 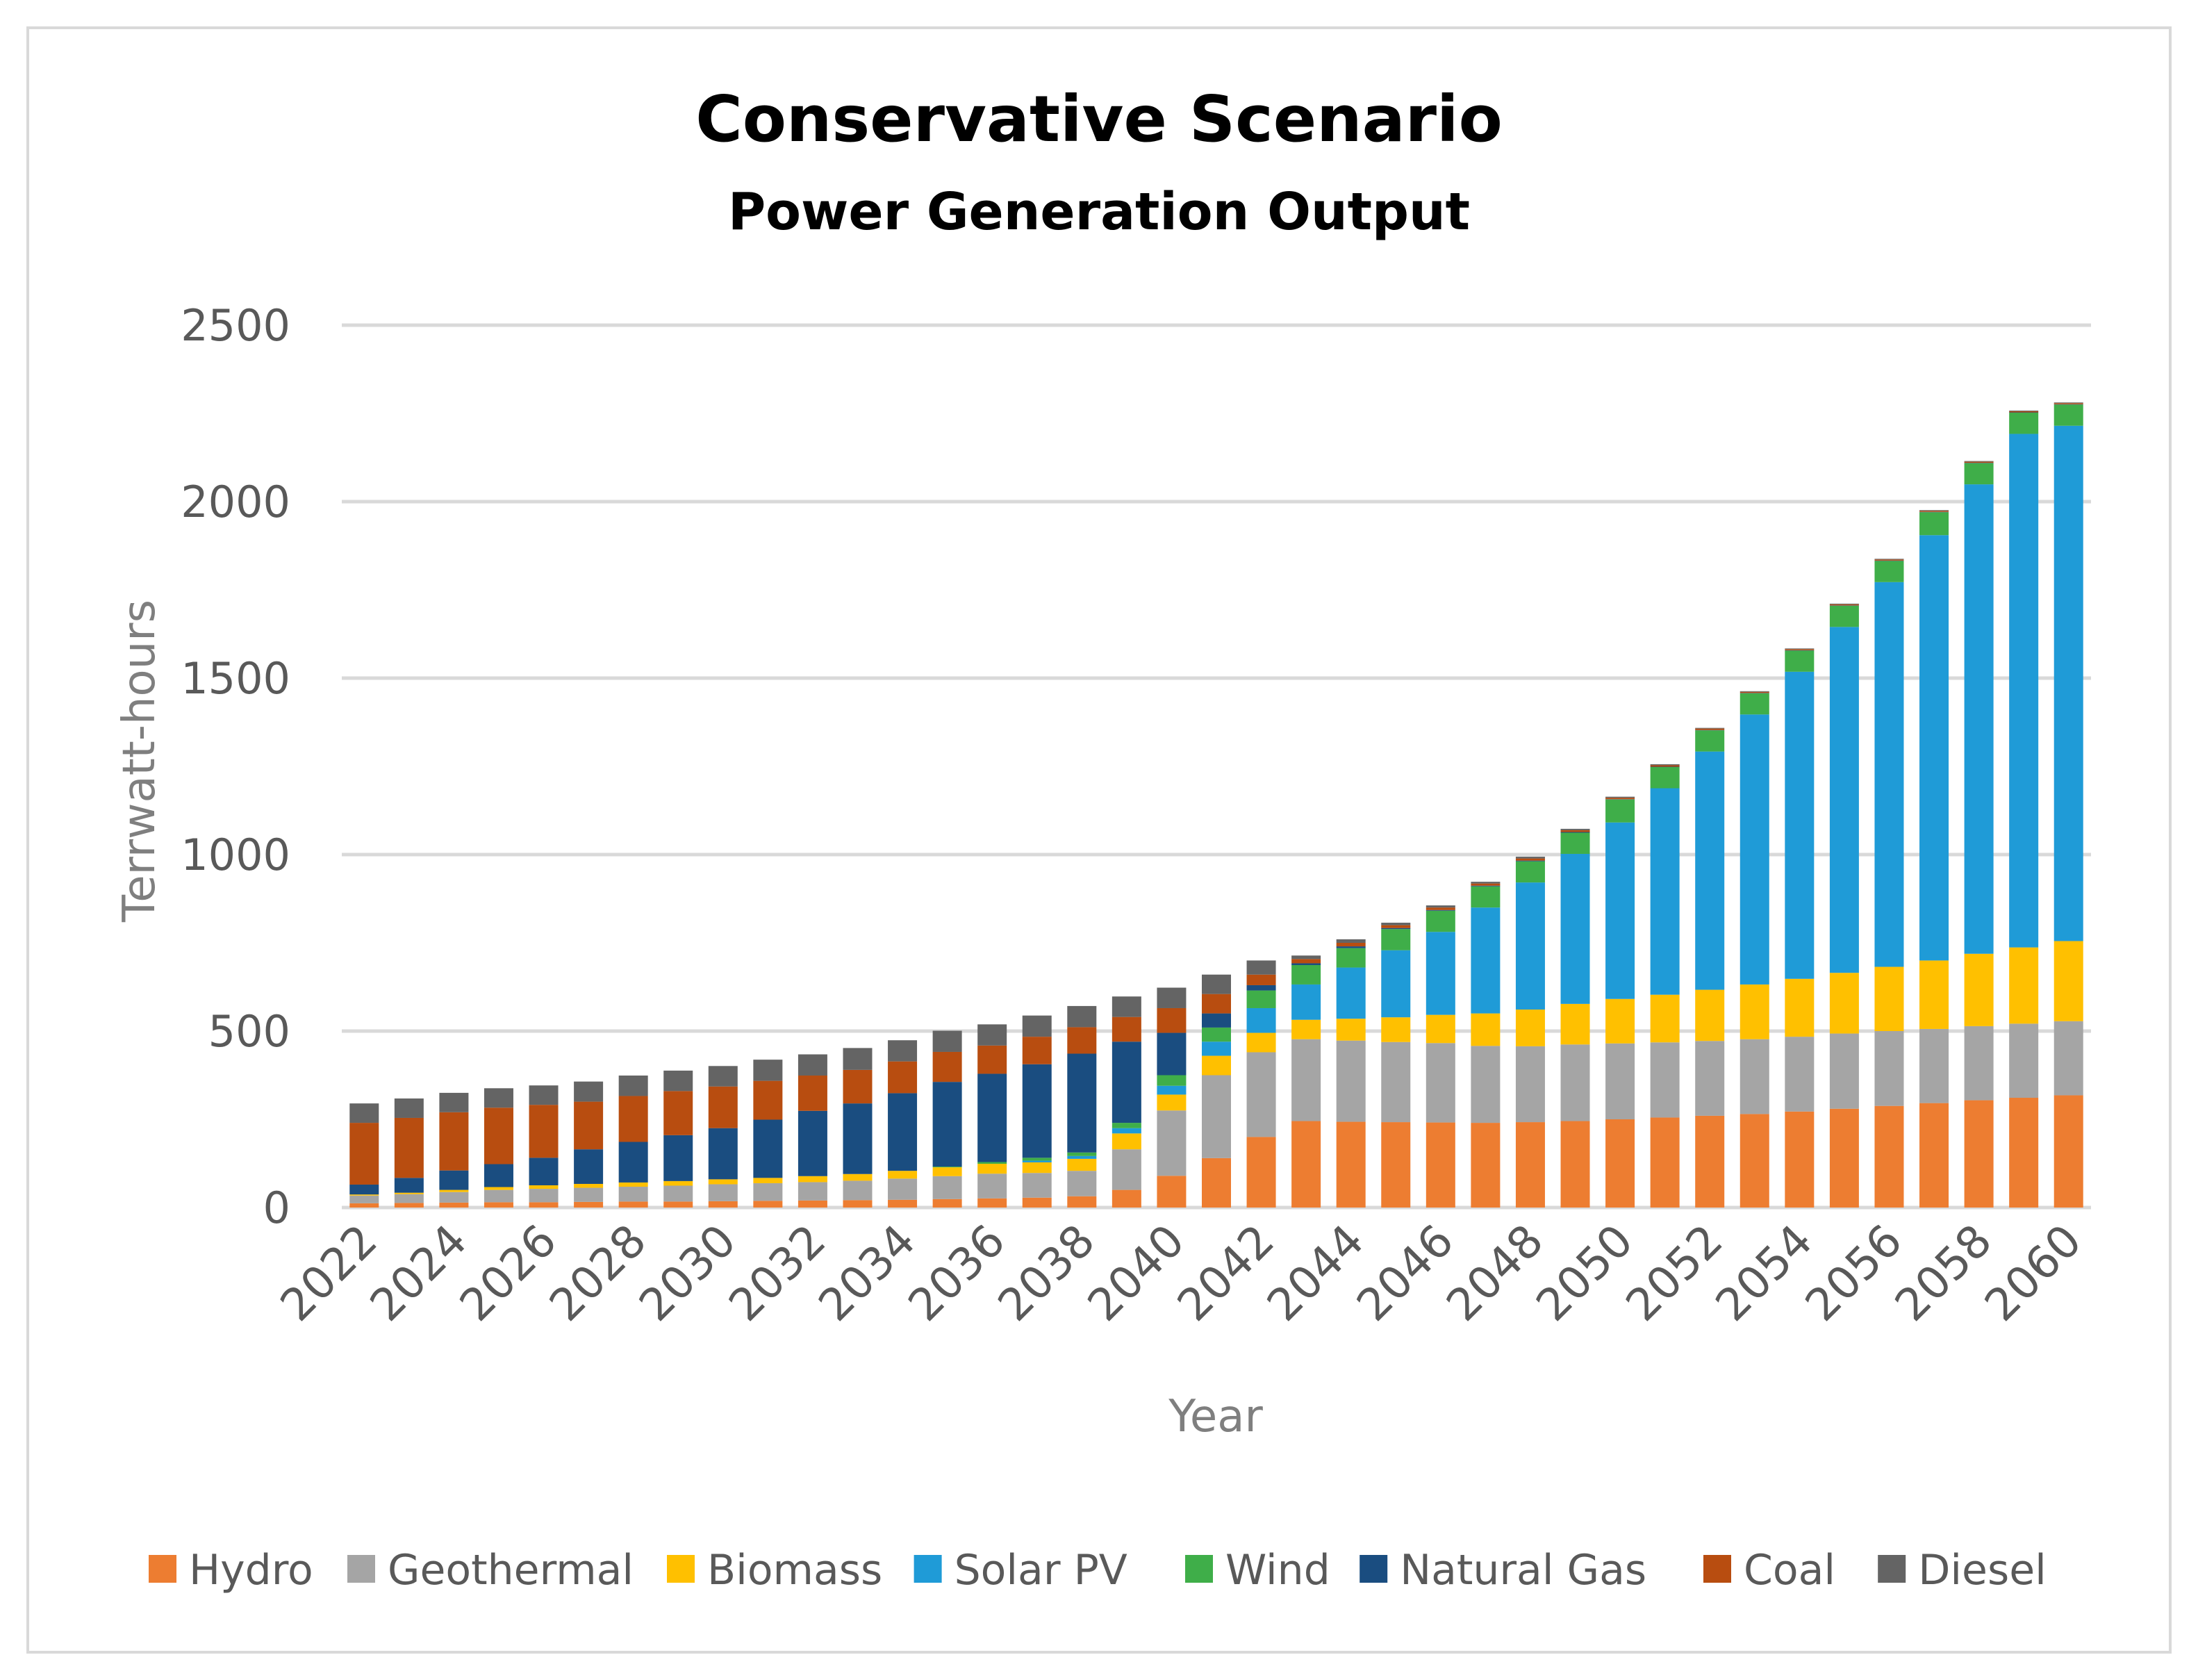 What do you see at coordinates (1216, 1183) in the screenshot?
I see `bar-hydro-2041` at bounding box center [1216, 1183].